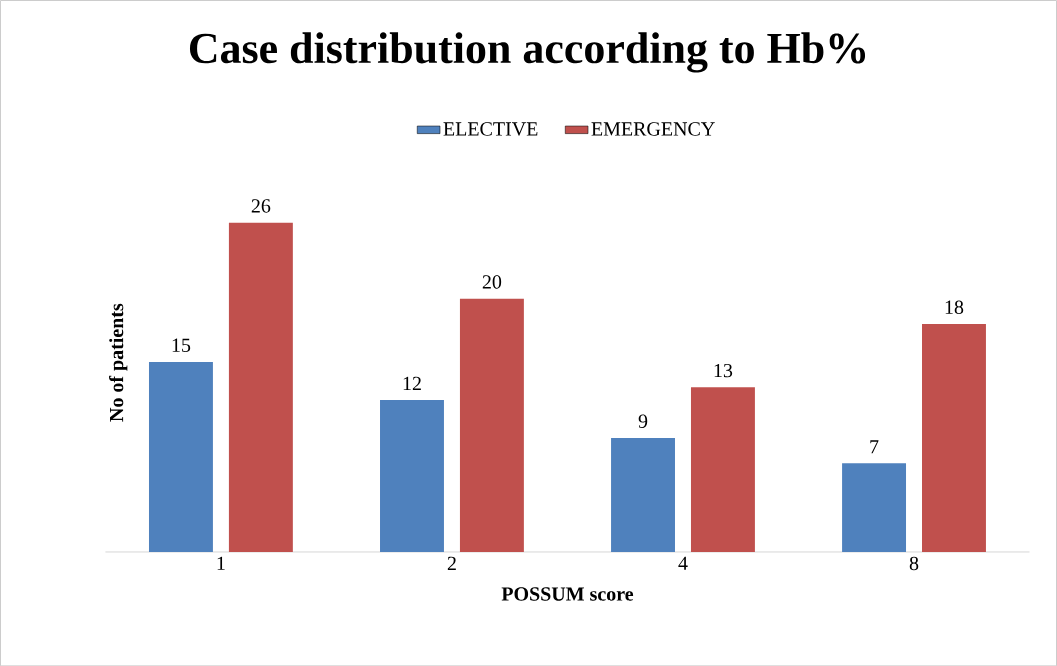 Image resolution: width=1057 pixels, height=666 pixels. What do you see at coordinates (567, 594) in the screenshot?
I see `x-axis-title: POSSUM score` at bounding box center [567, 594].